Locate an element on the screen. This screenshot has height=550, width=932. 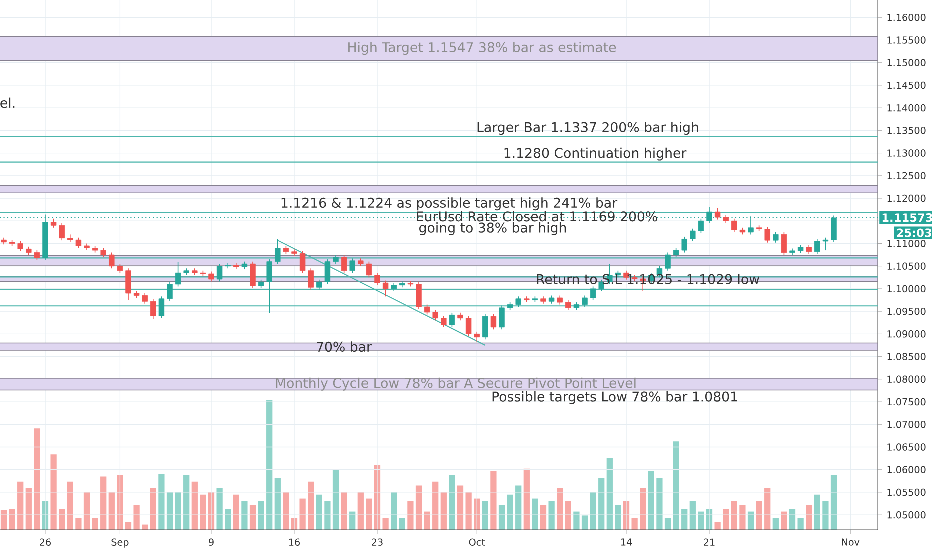
y-tick-label: 1.10000 is located at coordinates (907, 289).